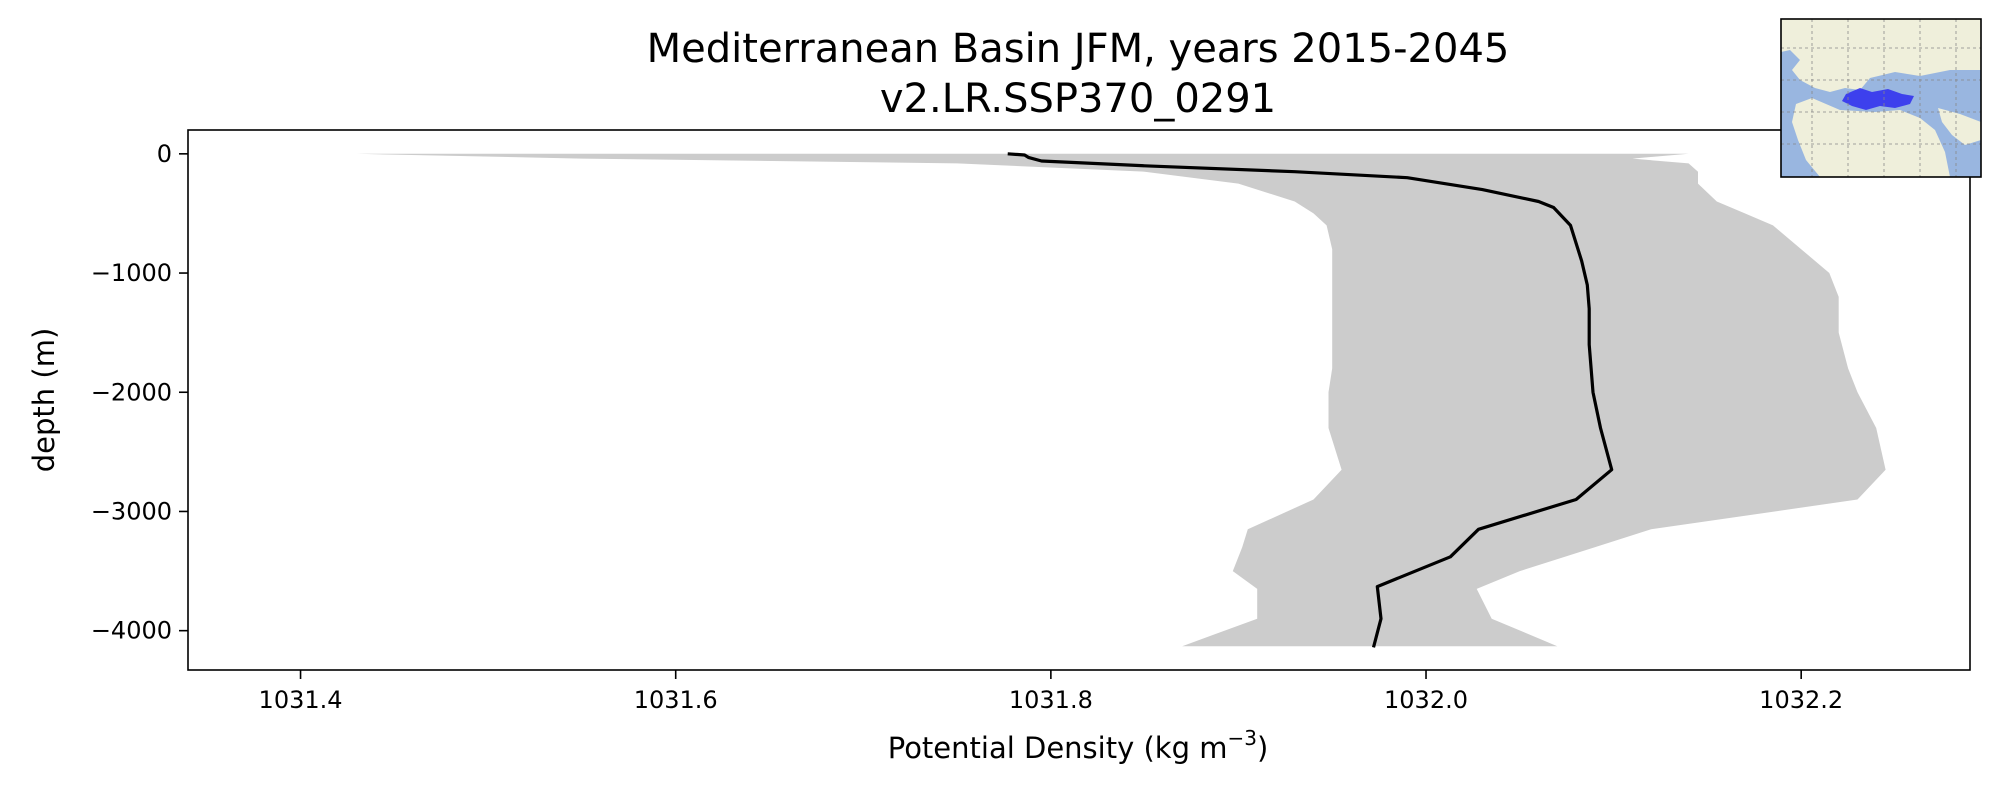 Image resolution: width=2000 pixels, height=800 pixels. Describe the element at coordinates (301, 700) in the screenshot. I see `x-tick-label: 1031.4` at that location.